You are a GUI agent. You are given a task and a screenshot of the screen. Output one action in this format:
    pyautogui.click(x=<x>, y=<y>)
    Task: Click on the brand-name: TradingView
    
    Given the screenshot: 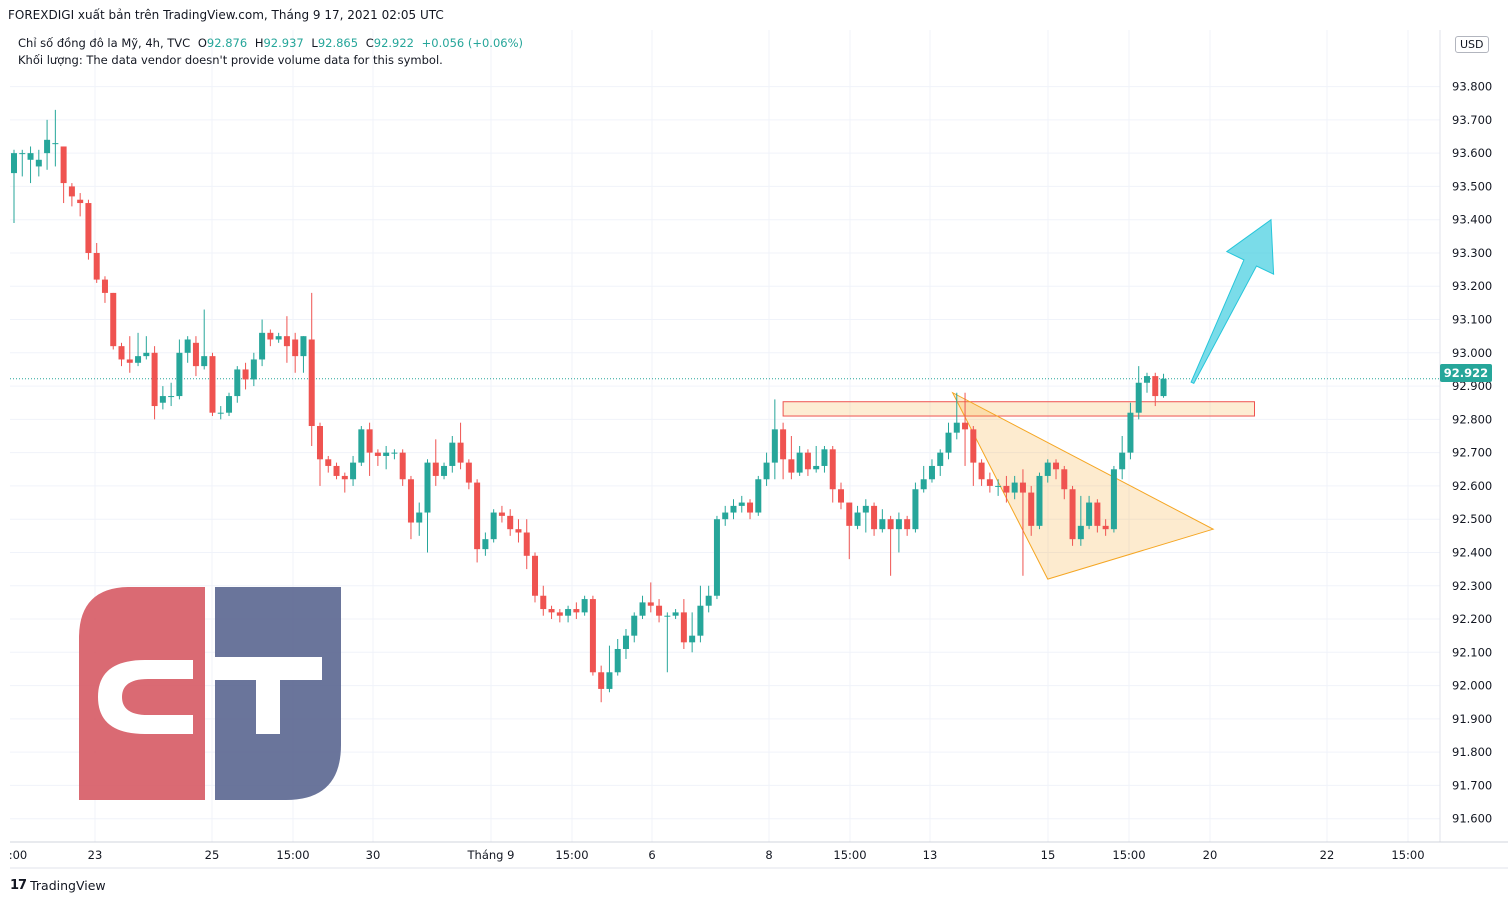 What is the action you would take?
    pyautogui.click(x=68, y=885)
    